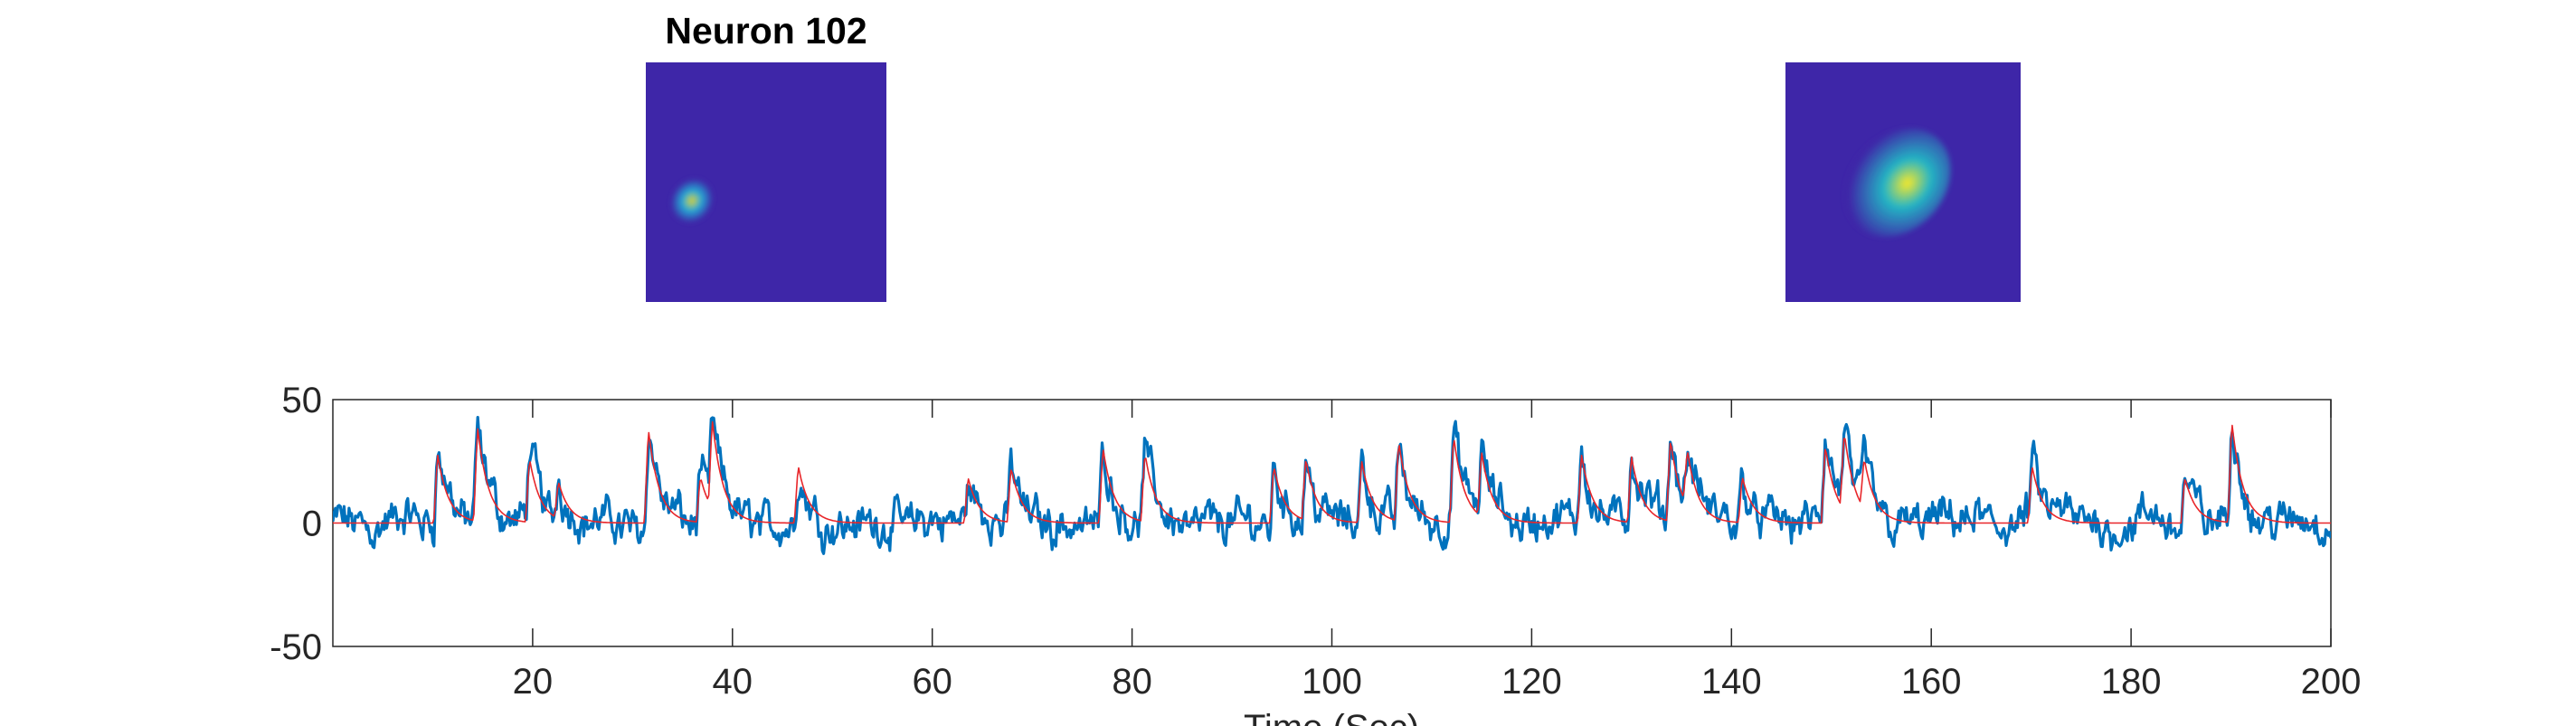 The width and height of the screenshot is (2576, 726). What do you see at coordinates (692, 200) in the screenshot?
I see `left-footprint-blob` at bounding box center [692, 200].